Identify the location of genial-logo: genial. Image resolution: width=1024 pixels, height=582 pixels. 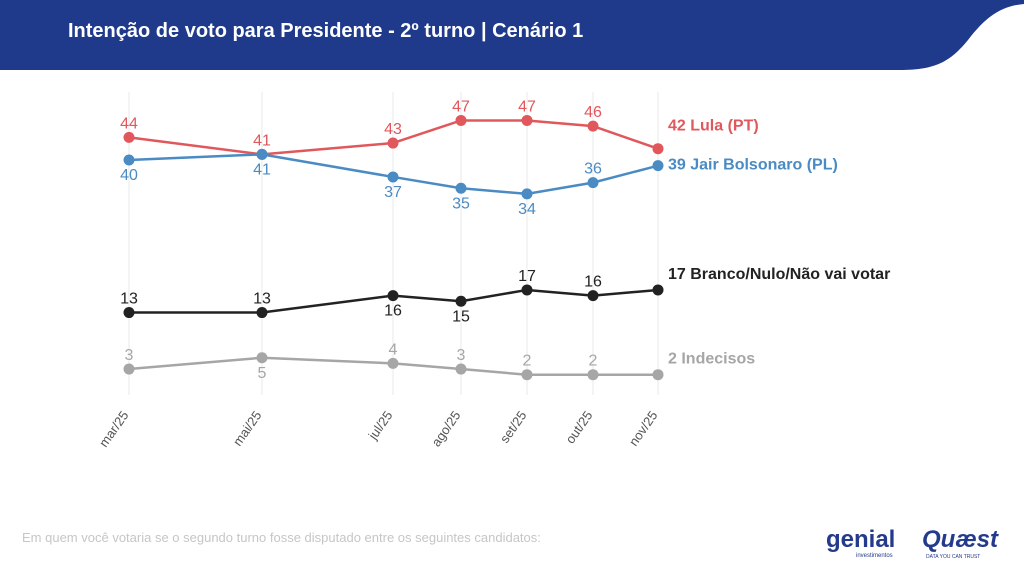
(861, 539).